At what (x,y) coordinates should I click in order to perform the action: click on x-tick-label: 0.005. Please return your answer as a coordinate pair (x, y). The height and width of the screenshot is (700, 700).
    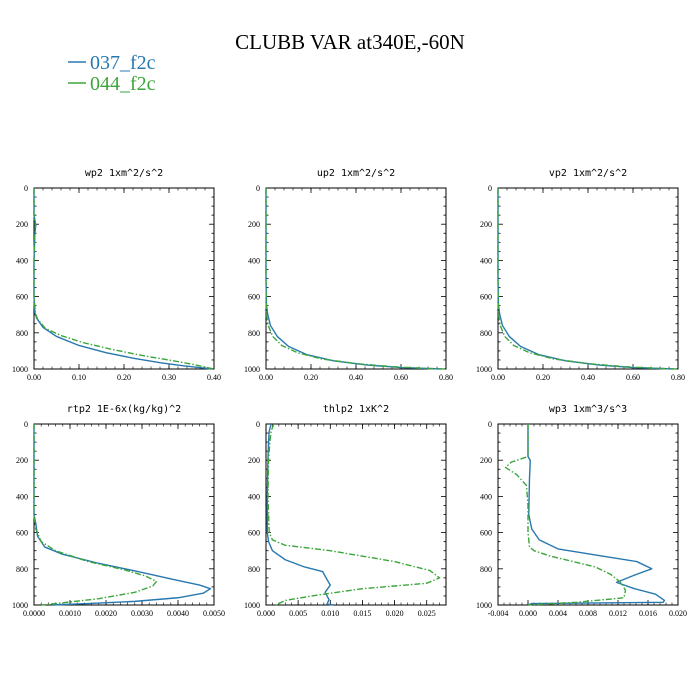
    Looking at the image, I should click on (298, 613).